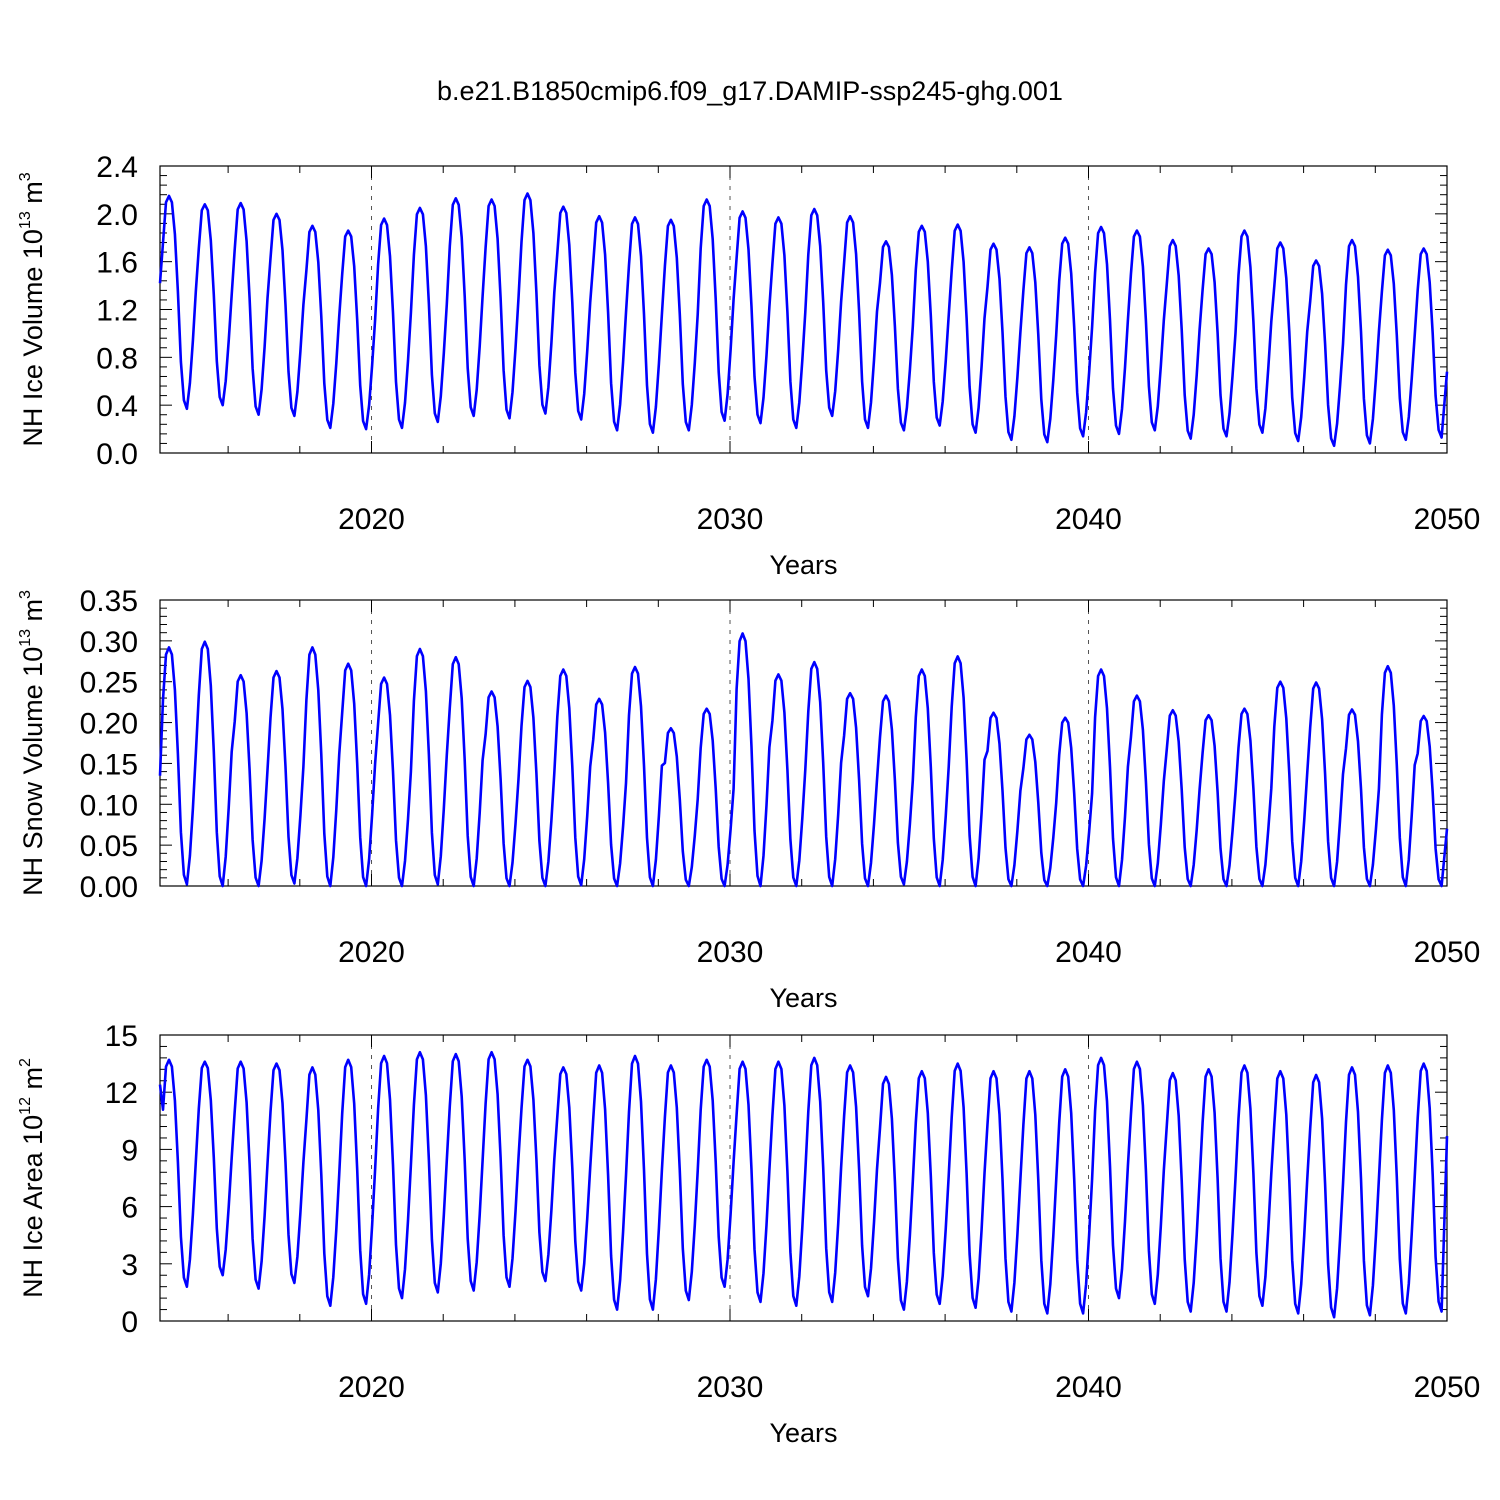  I want to click on y-tick-label: 1.6, so click(117, 263).